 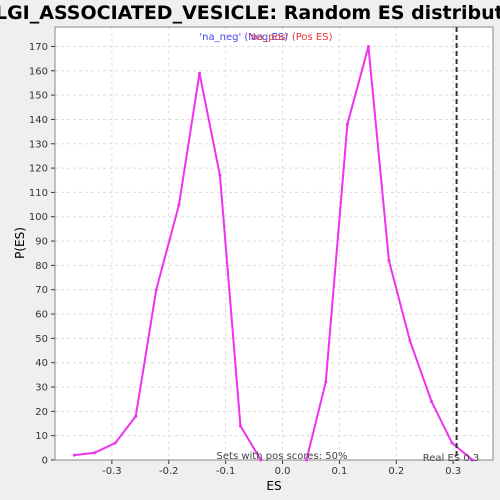 I want to click on y-tick-label: 80, so click(x=41, y=266).